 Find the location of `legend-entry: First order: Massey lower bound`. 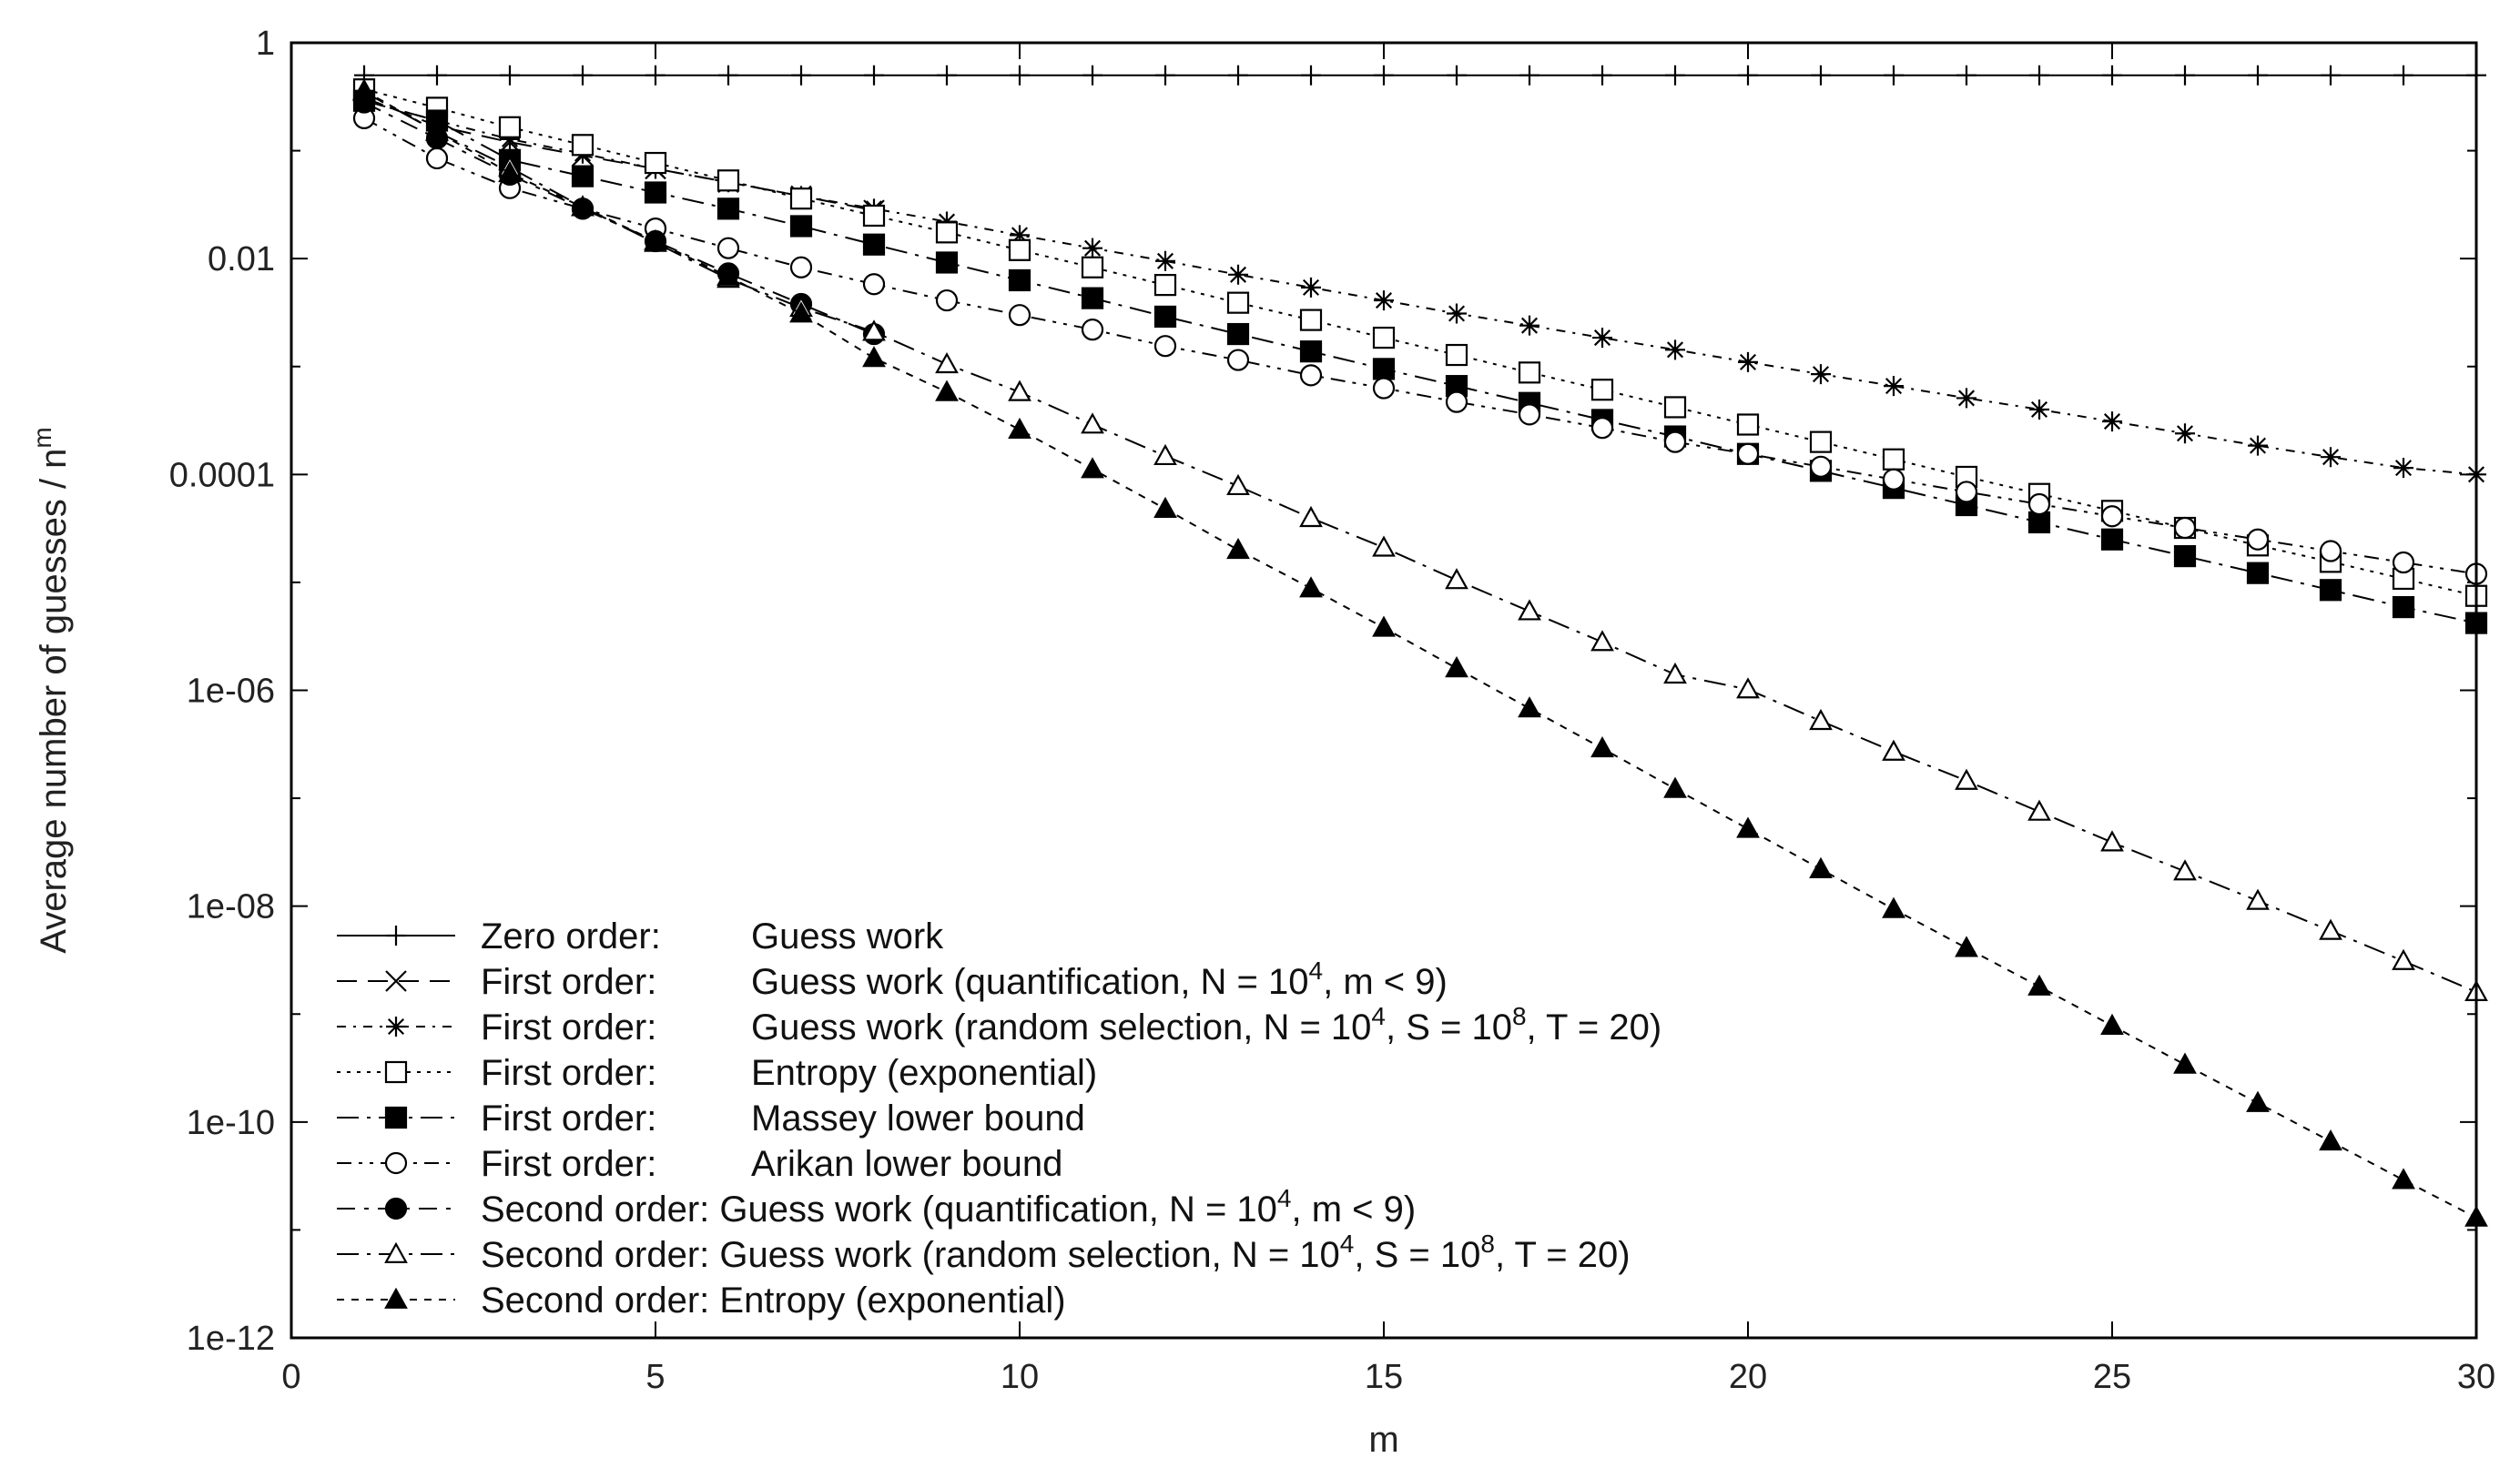

legend-entry: First order: Massey lower bound is located at coordinates (711, 1118).